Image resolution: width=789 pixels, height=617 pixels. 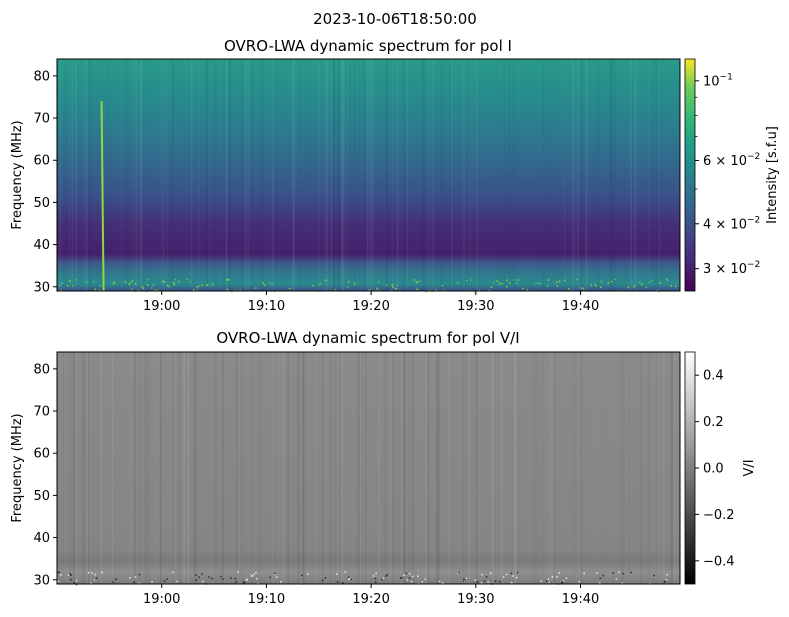 I want to click on x-tick-label: 19:00, so click(x=161, y=599).